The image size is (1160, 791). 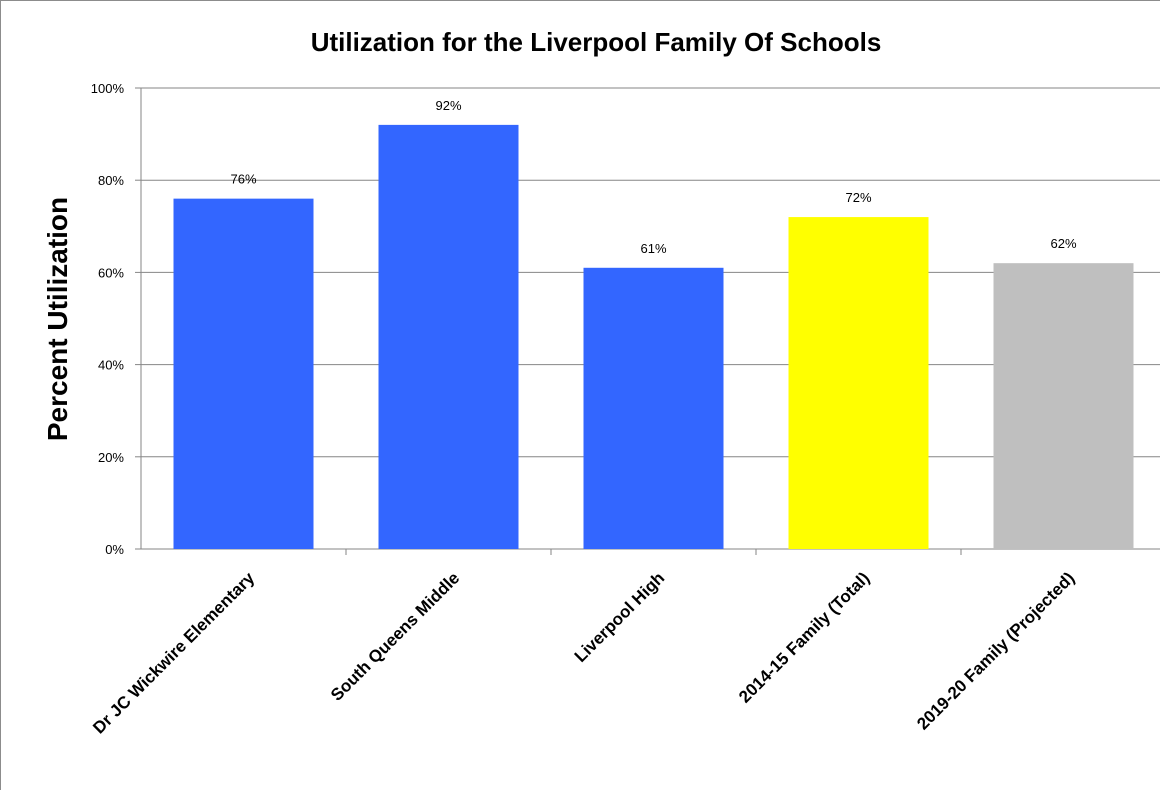 What do you see at coordinates (243, 179) in the screenshot?
I see `data-label: 76%` at bounding box center [243, 179].